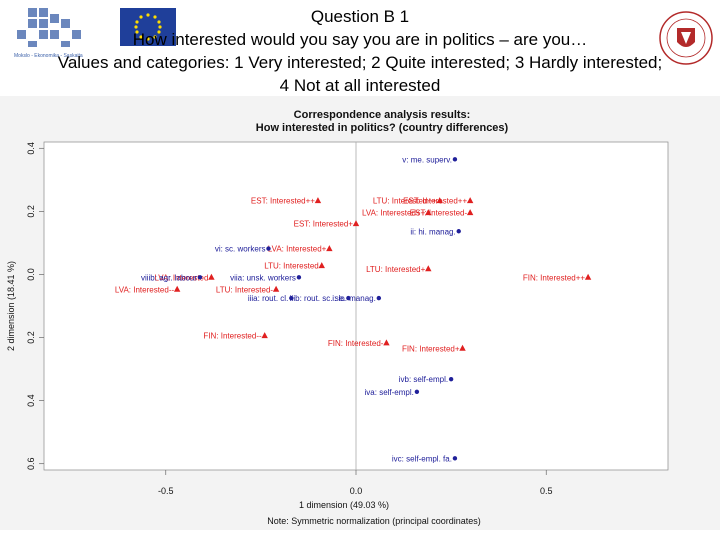 The image size is (720, 540). I want to click on x-tick-label: 0.0, so click(356, 491).